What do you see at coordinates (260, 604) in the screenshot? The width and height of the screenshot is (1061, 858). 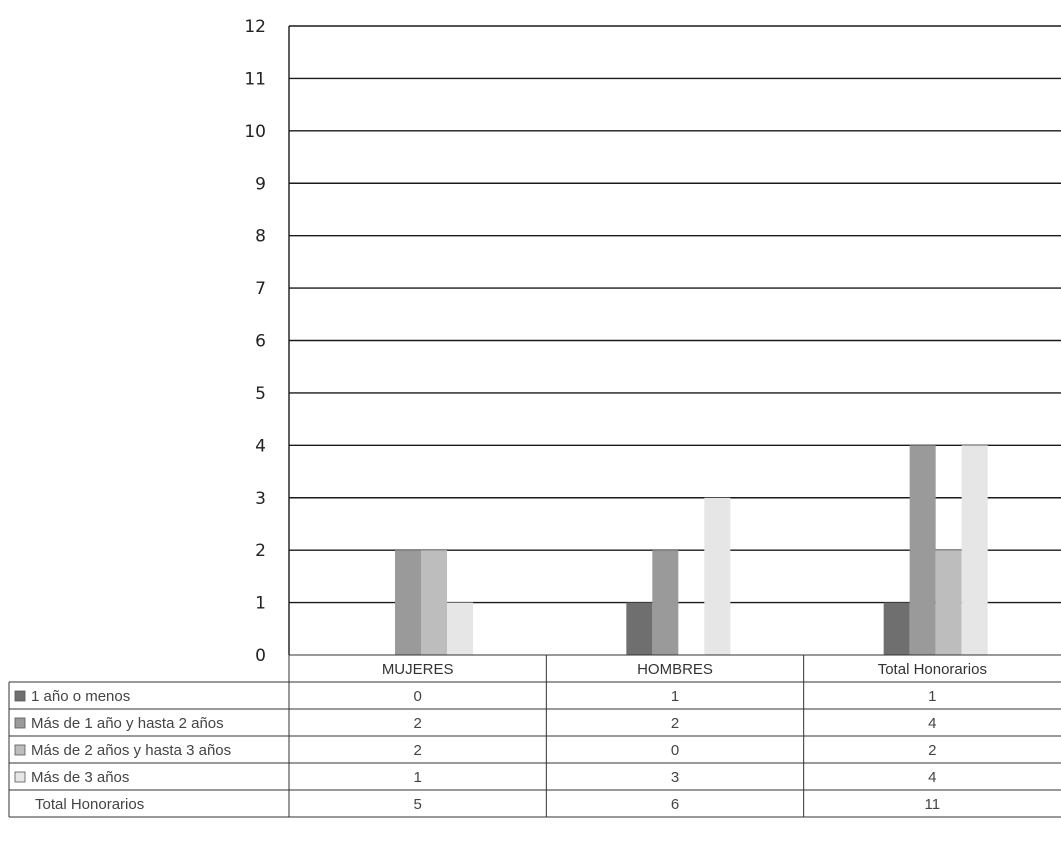 I see `y-tick-label: 1` at bounding box center [260, 604].